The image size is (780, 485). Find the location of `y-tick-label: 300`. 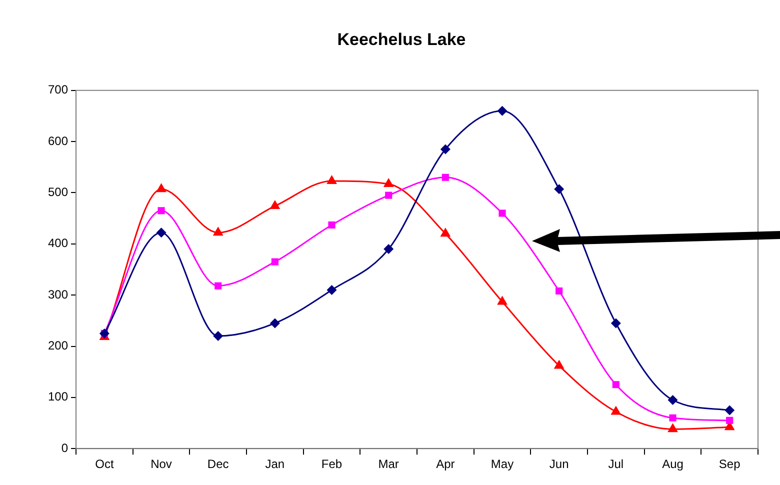

y-tick-label: 300 is located at coordinates (58, 294).